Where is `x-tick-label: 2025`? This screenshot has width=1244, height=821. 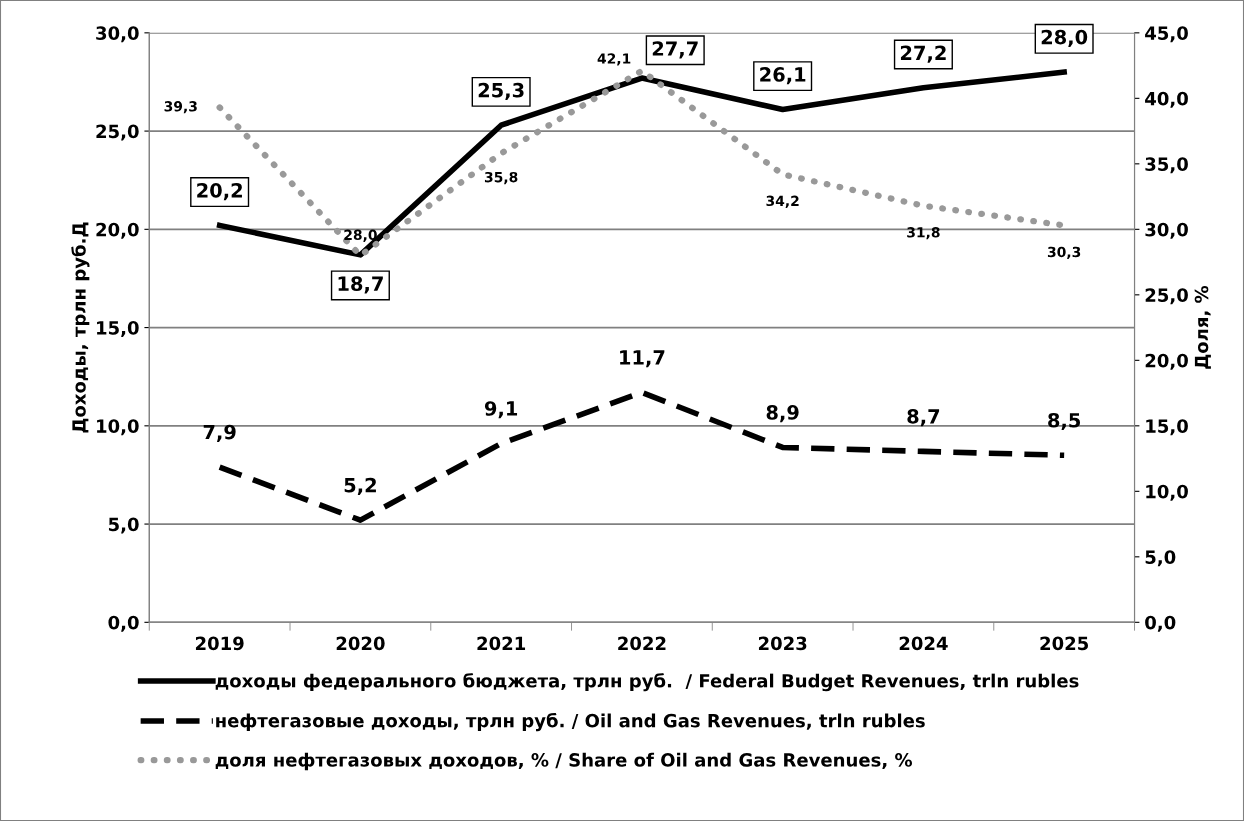 x-tick-label: 2025 is located at coordinates (1064, 643).